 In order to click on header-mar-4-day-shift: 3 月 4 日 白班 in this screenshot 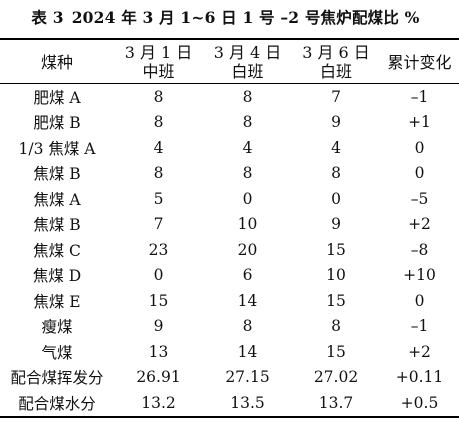, I will do `click(247, 61)`.